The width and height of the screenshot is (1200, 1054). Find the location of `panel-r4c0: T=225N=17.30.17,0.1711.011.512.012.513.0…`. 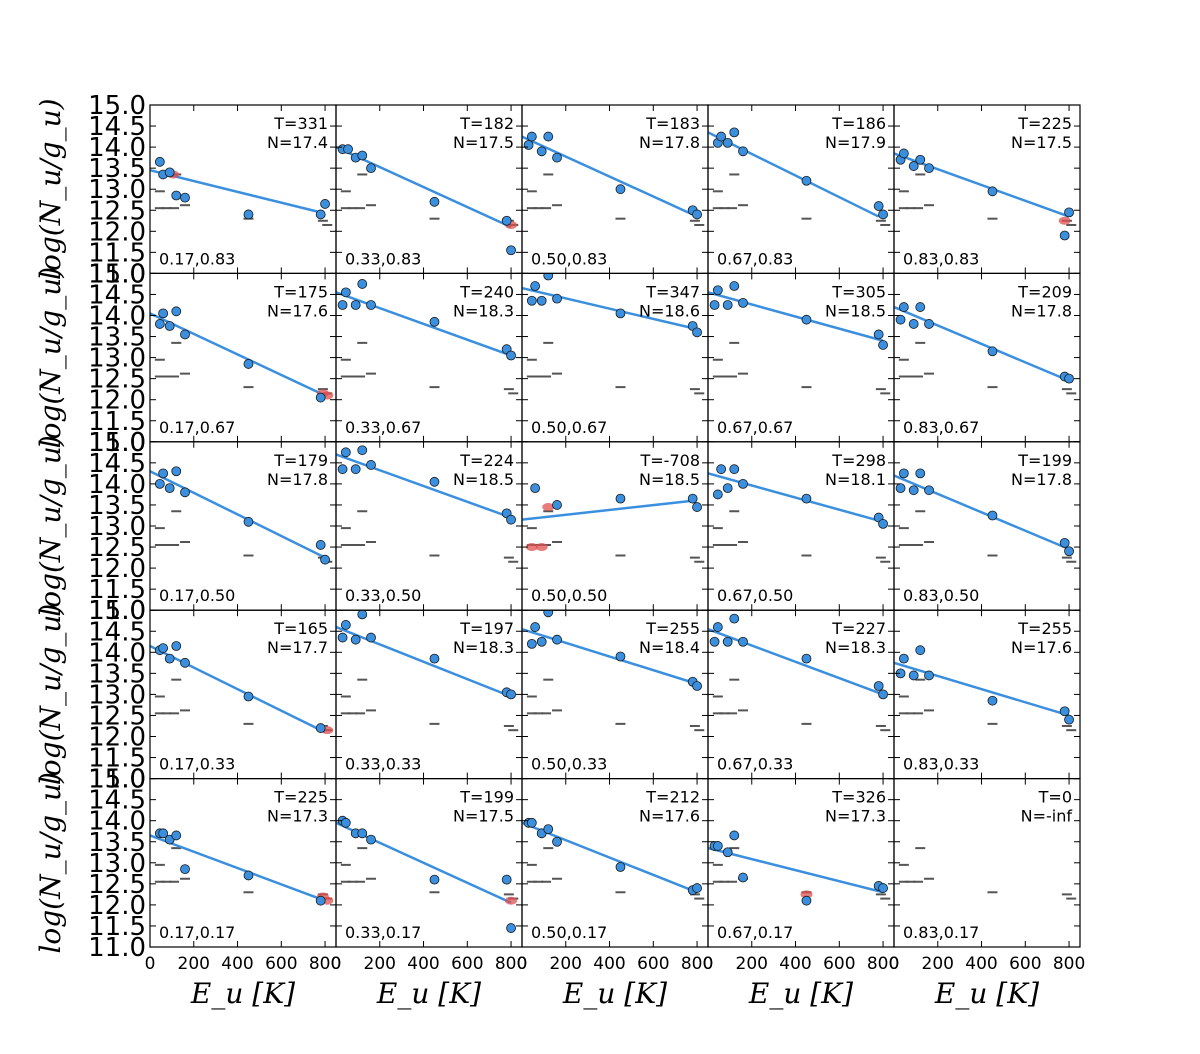

panel-r4c0: T=225N=17.30.17,0.1711.011.512.012.513.0… is located at coordinates (187, 887).